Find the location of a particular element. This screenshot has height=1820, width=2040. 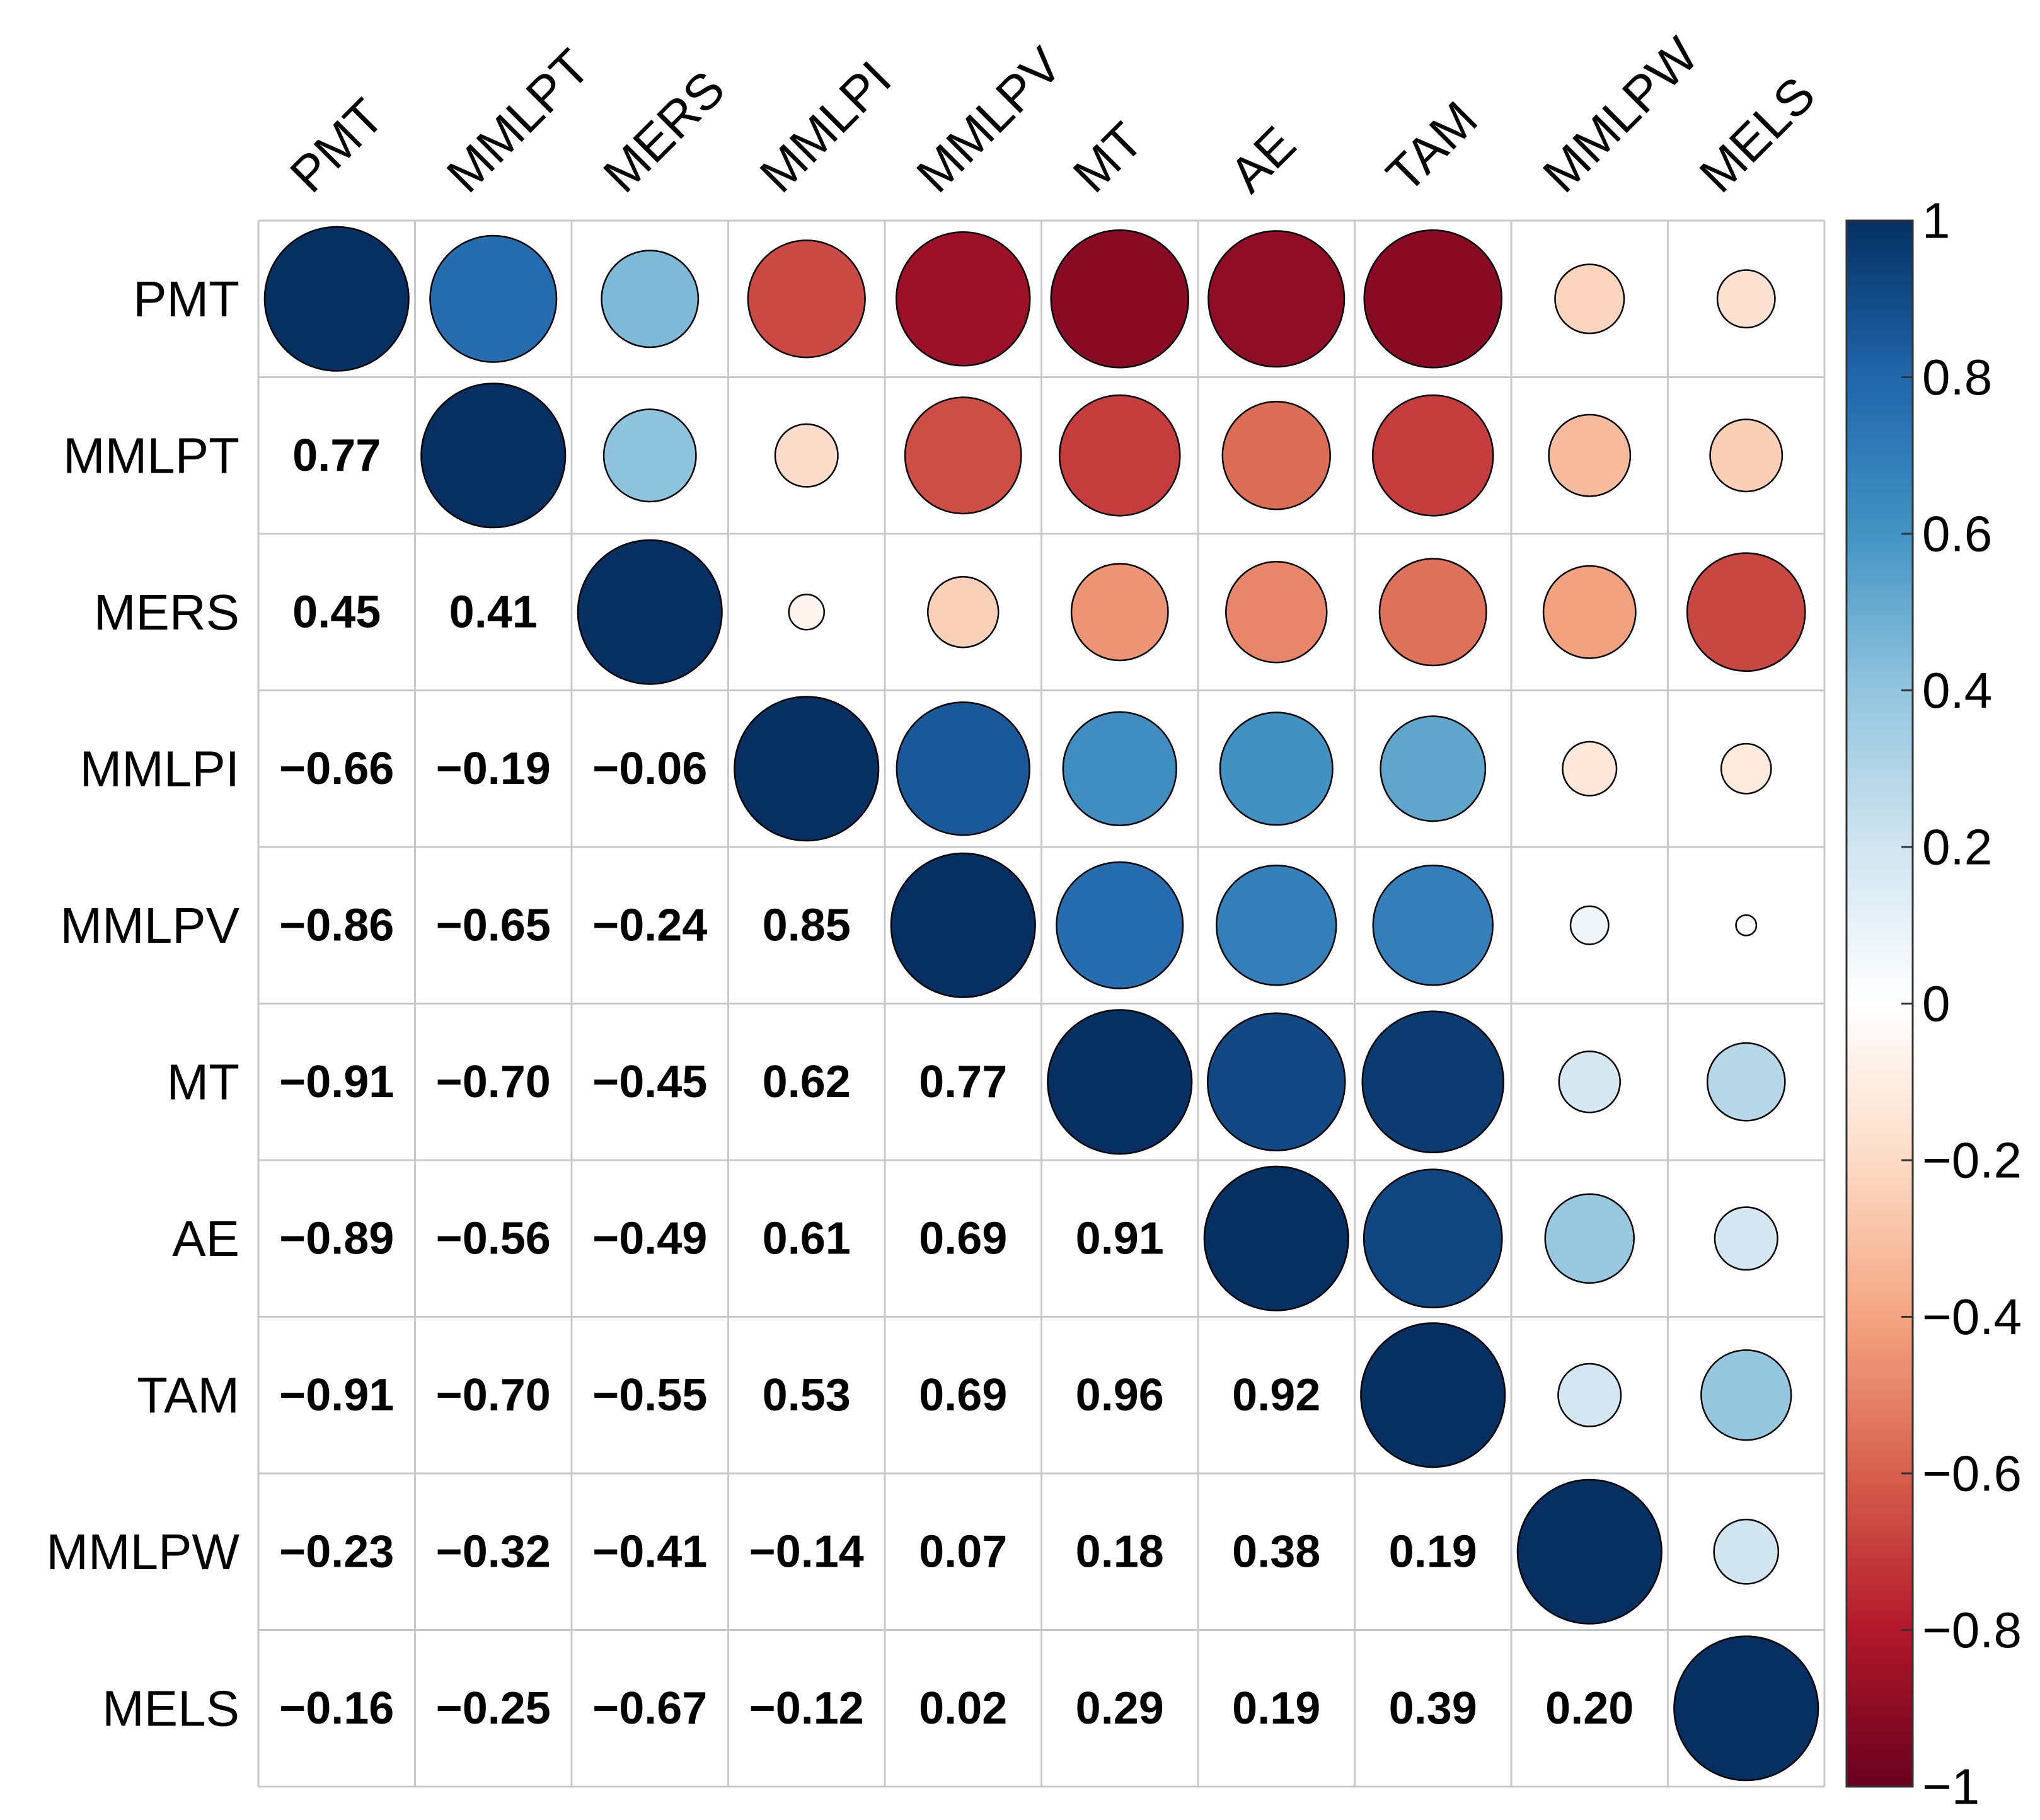

row-label-pmt: PMT is located at coordinates (186, 299).